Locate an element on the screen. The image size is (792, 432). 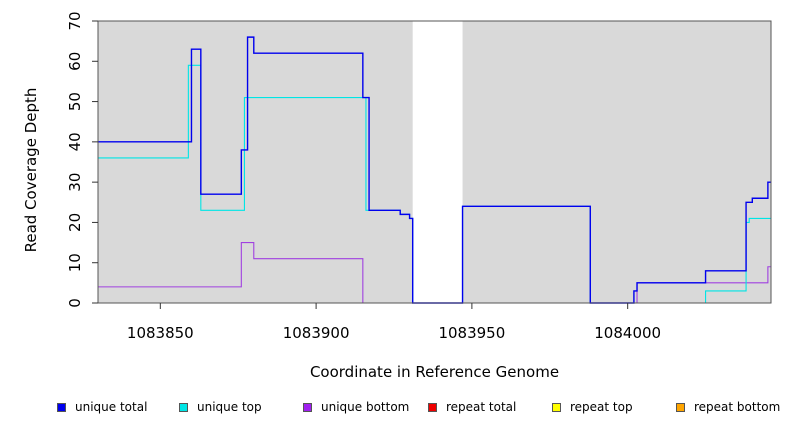
legend-item-repeat-bottom: repeat bottom is located at coordinates (728, 407).